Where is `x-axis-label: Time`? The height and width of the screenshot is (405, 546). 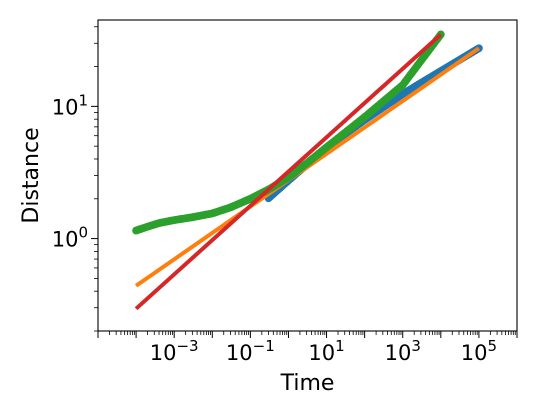
x-axis-label: Time is located at coordinates (307, 383).